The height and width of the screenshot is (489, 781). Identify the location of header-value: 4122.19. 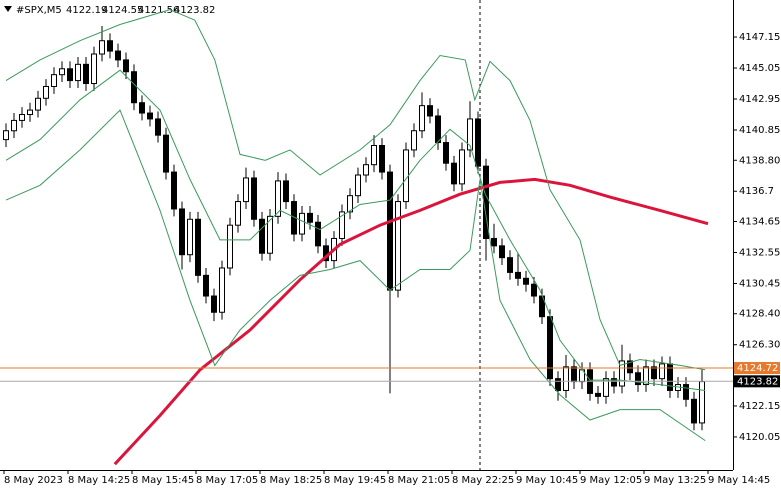
(86, 10).